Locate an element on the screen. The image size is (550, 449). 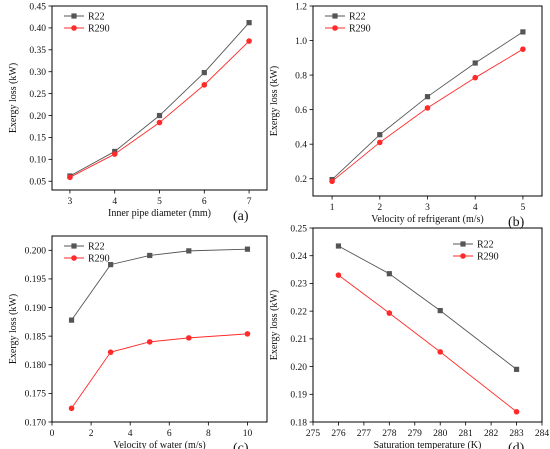
y-tick-label: 0.8 is located at coordinates (301, 76).